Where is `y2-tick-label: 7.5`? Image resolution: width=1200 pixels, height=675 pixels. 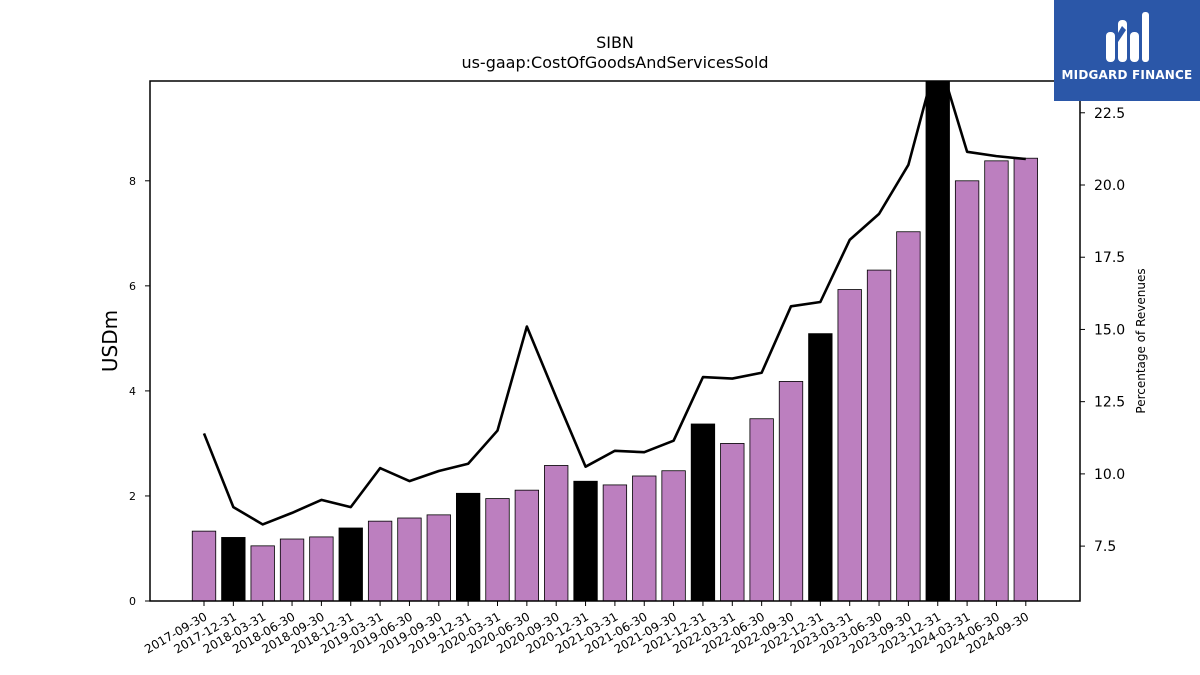 y2-tick-label: 7.5 is located at coordinates (1105, 547).